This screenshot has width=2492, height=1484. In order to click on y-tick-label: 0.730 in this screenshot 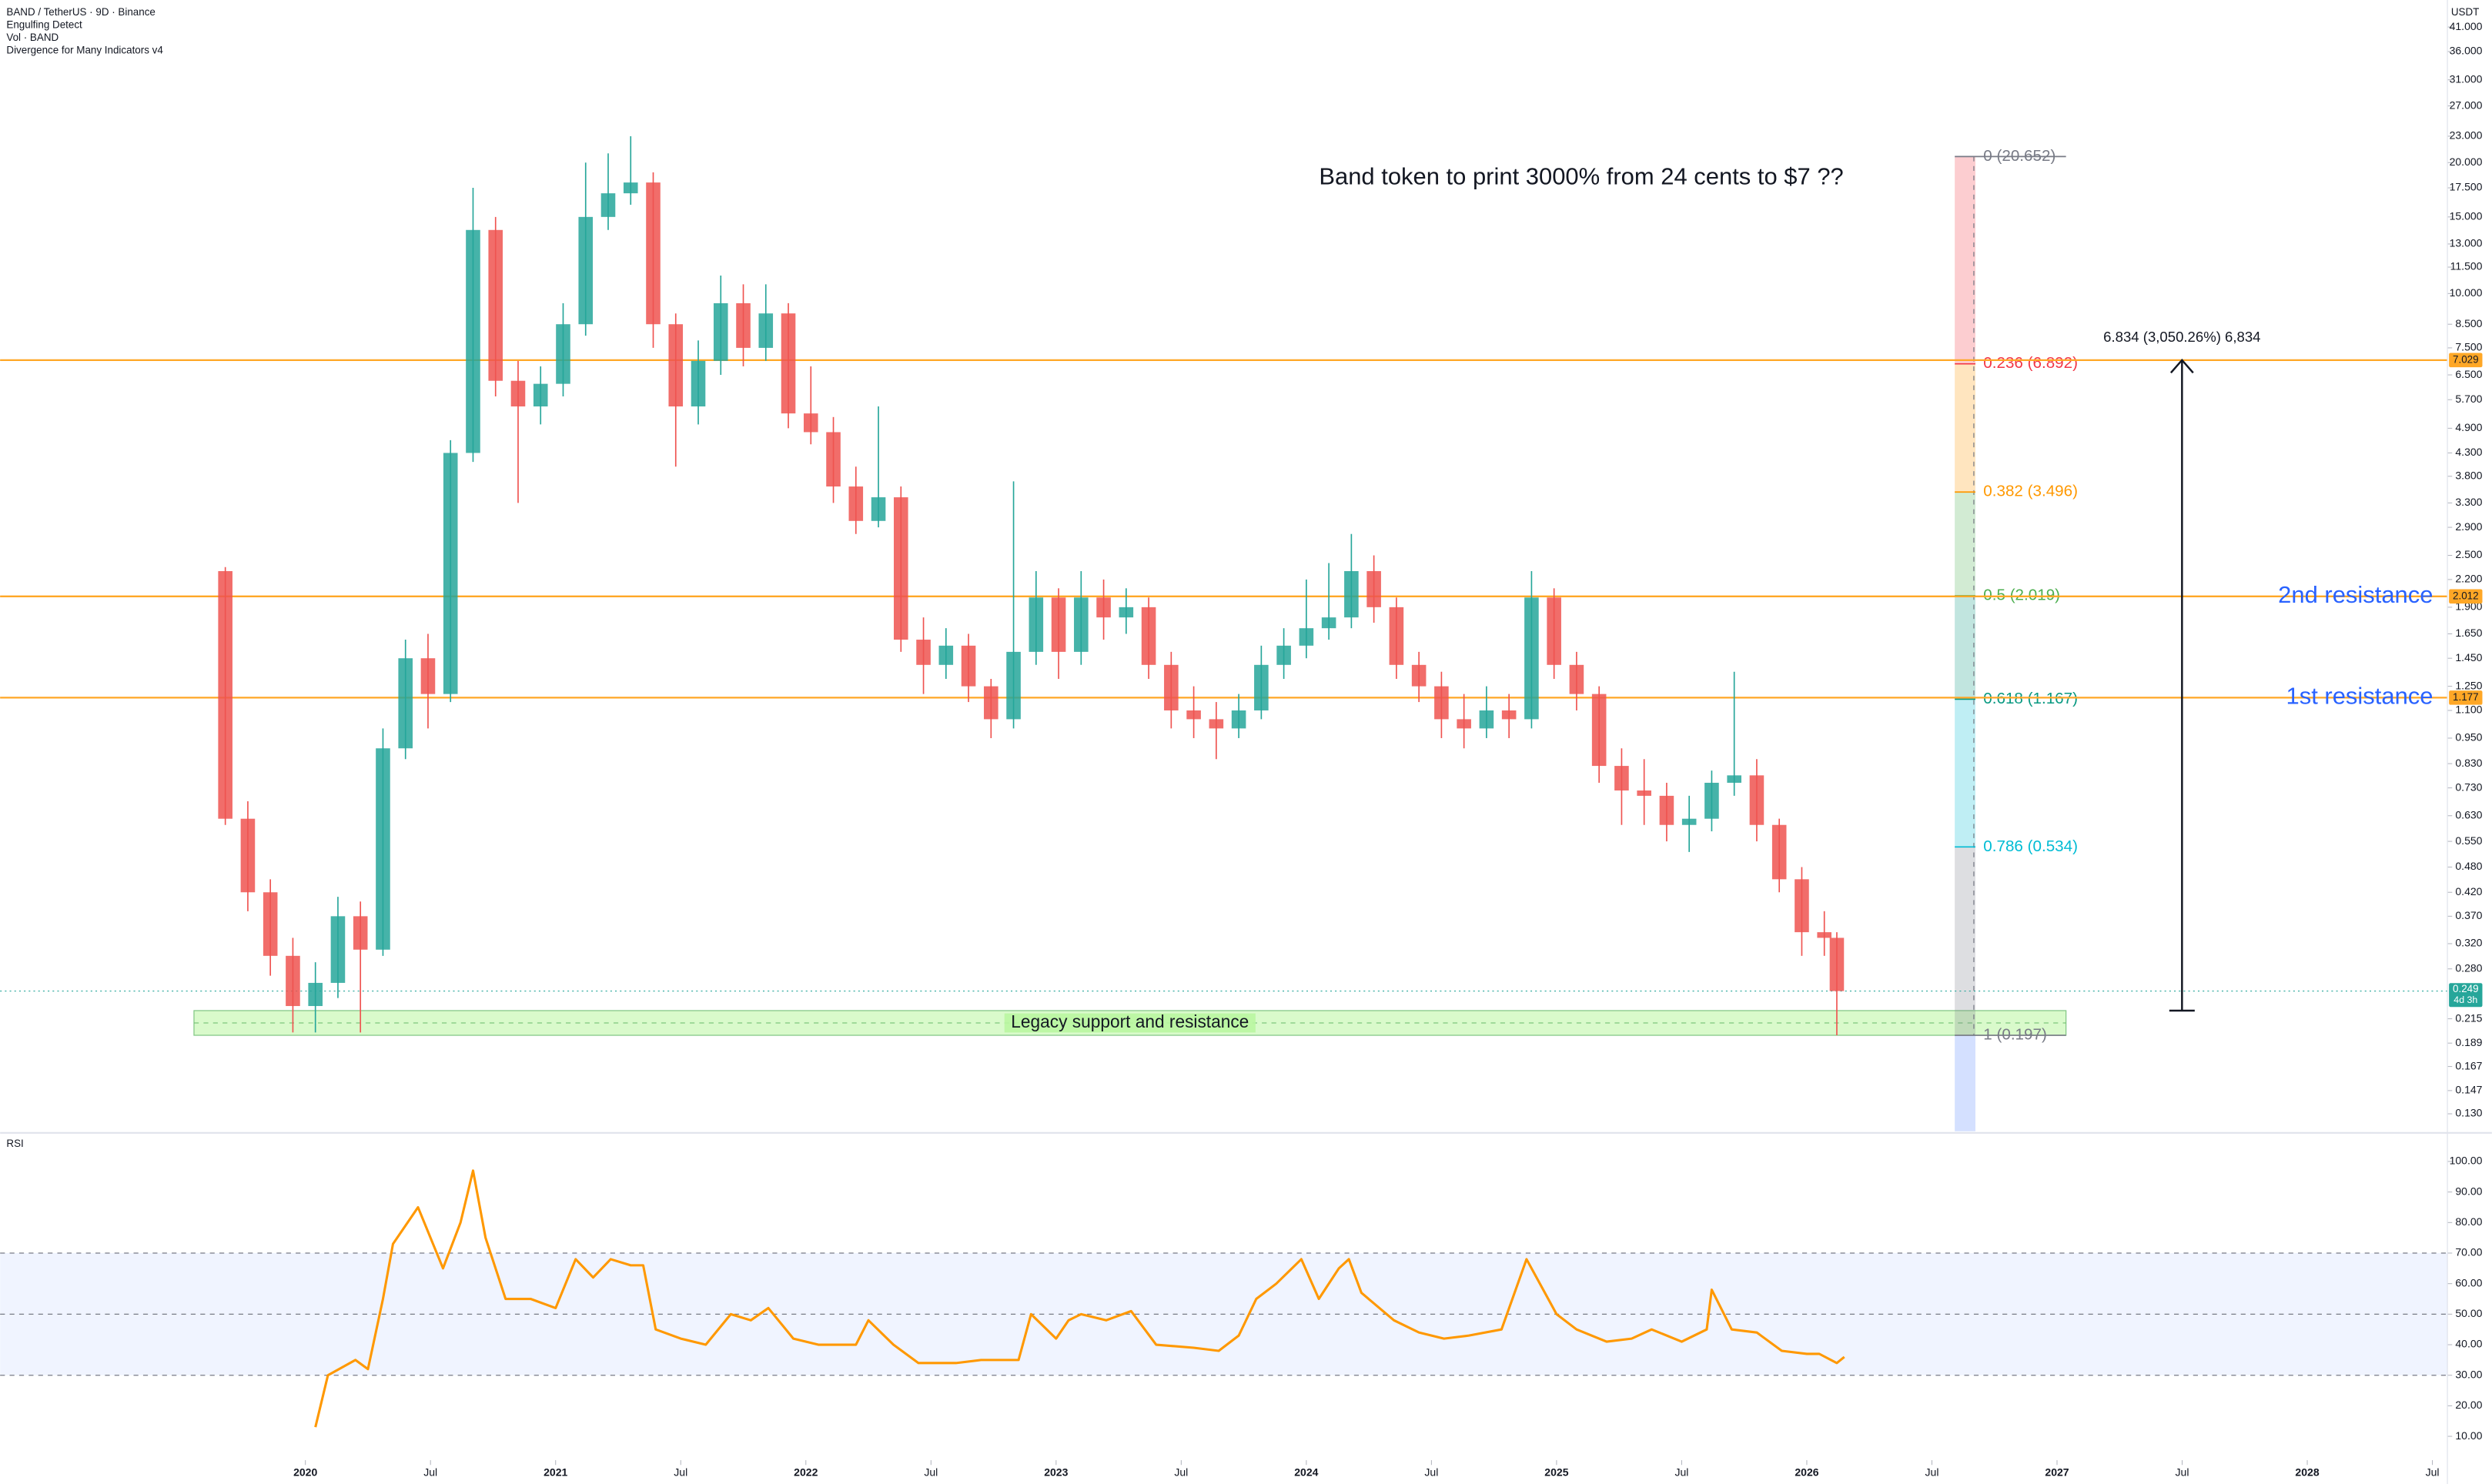, I will do `click(2468, 786)`.